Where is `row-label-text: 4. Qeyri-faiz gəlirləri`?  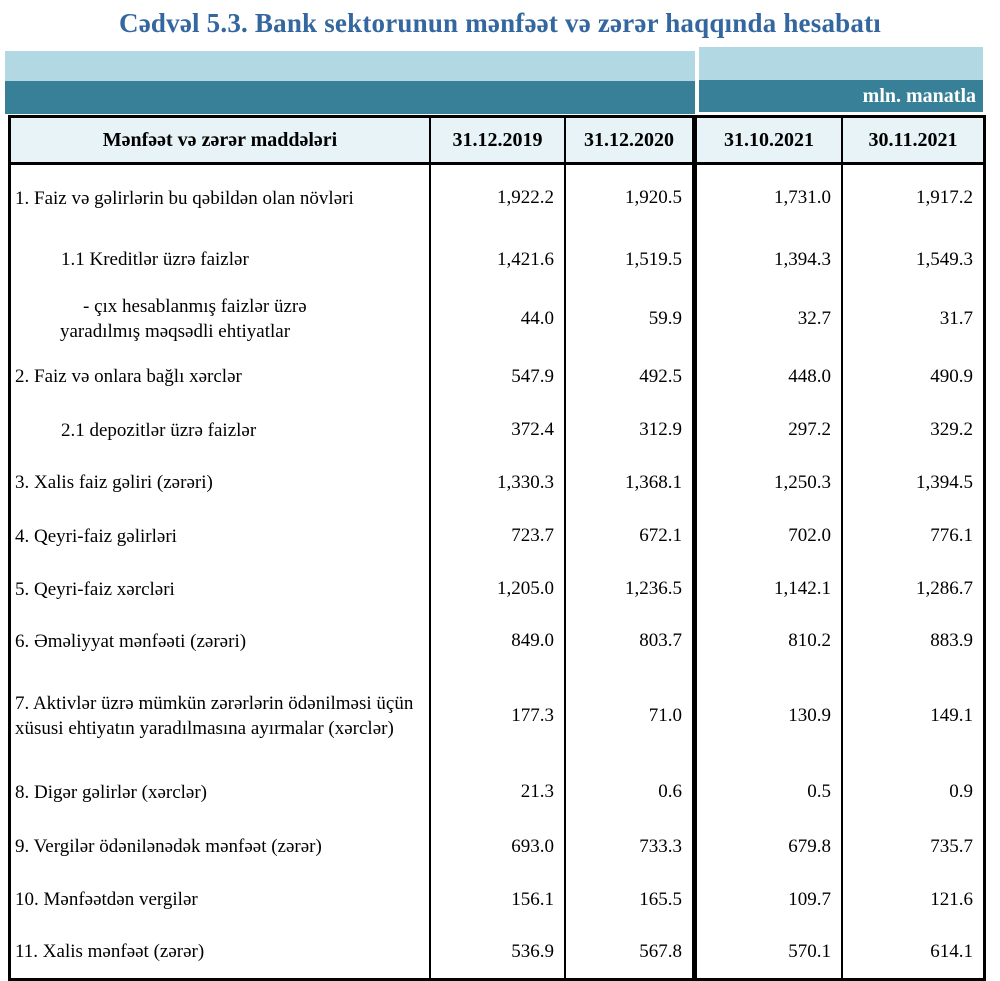
row-label-text: 4. Qeyri-faiz gəlirləri is located at coordinates (96, 536).